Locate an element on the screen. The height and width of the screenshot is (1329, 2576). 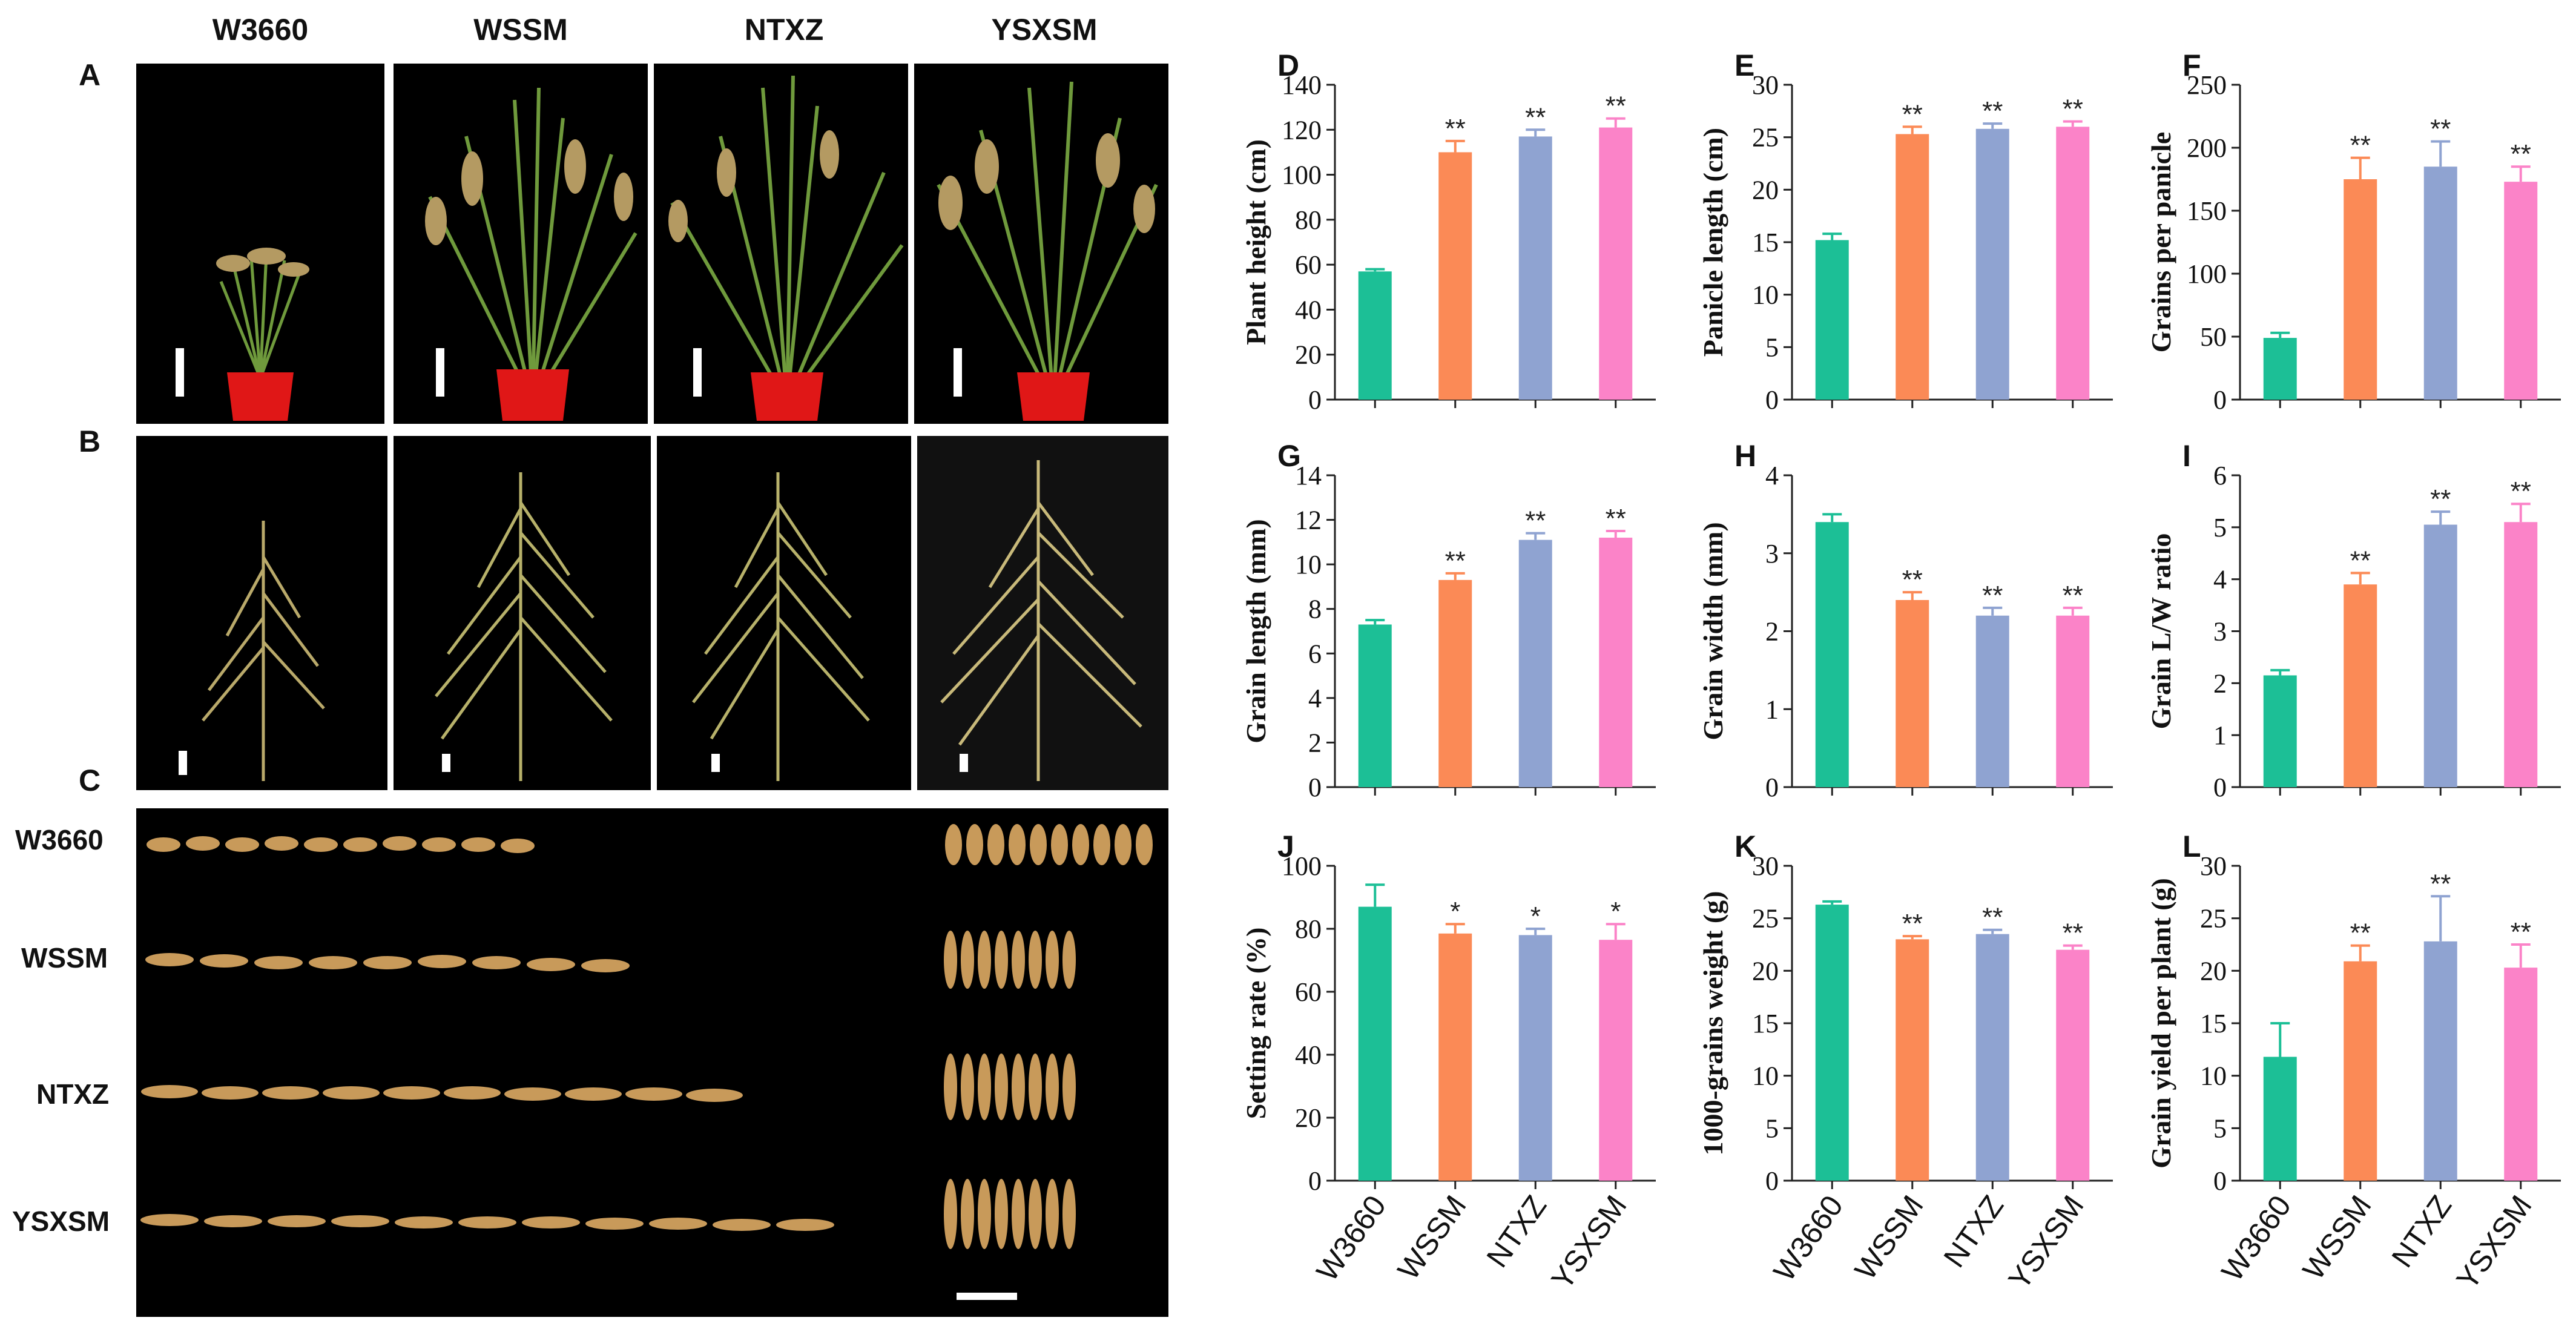
y-tick-label: 30 is located at coordinates (1765, 866).